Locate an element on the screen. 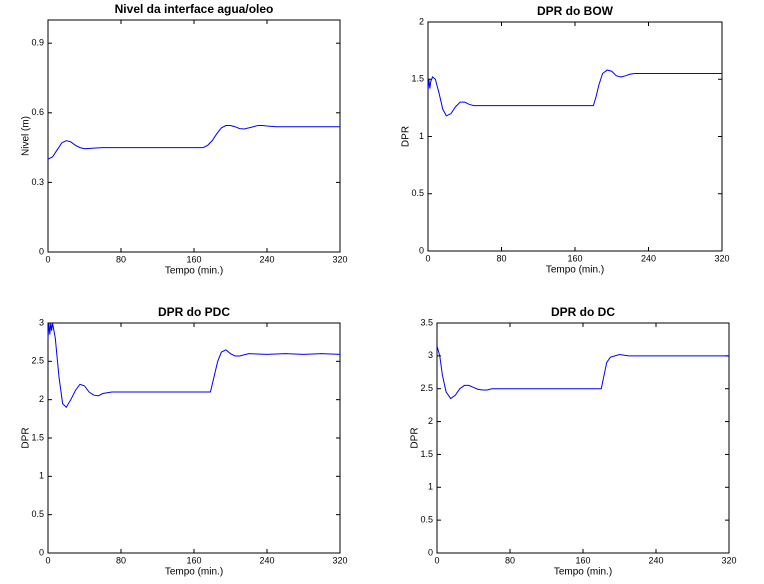  y-tick-label: 3.5 is located at coordinates (426, 322).